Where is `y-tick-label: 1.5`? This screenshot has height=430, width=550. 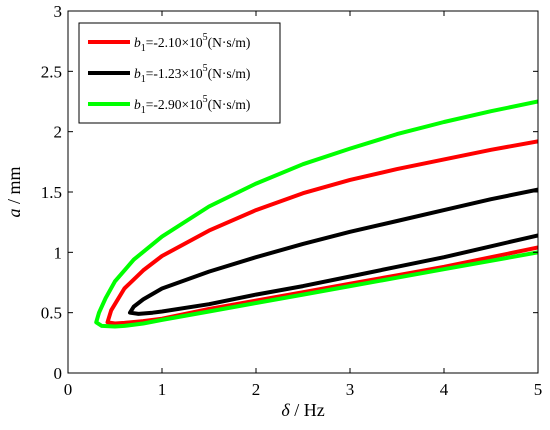 y-tick-label: 1.5 is located at coordinates (51, 192).